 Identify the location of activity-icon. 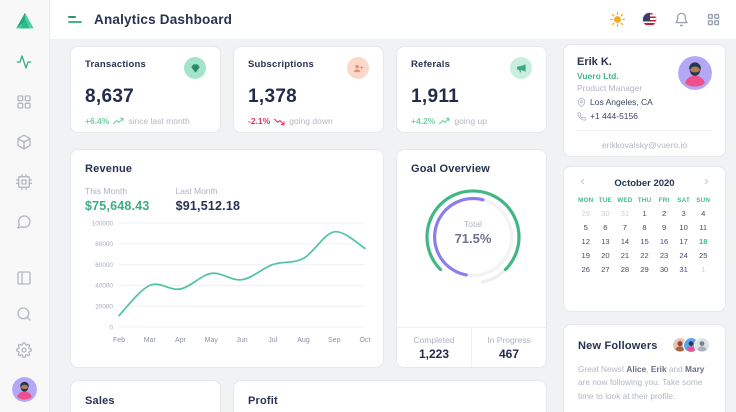
(23, 62).